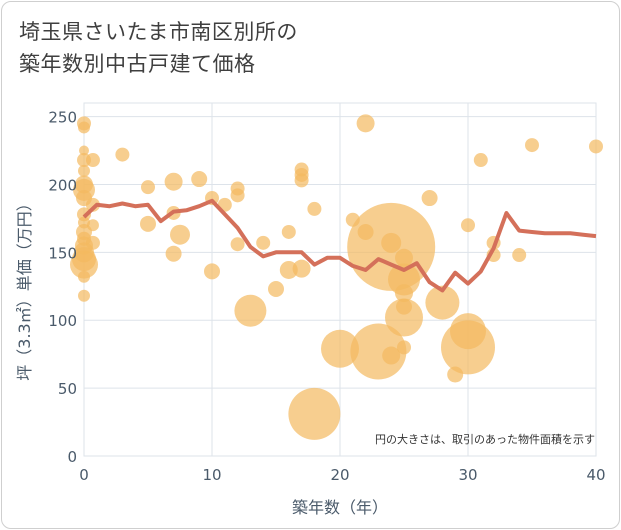  I want to click on chart-title: 埼玉県さいたま市南区別所の 築年数別中古戸建て価格, so click(158, 48).